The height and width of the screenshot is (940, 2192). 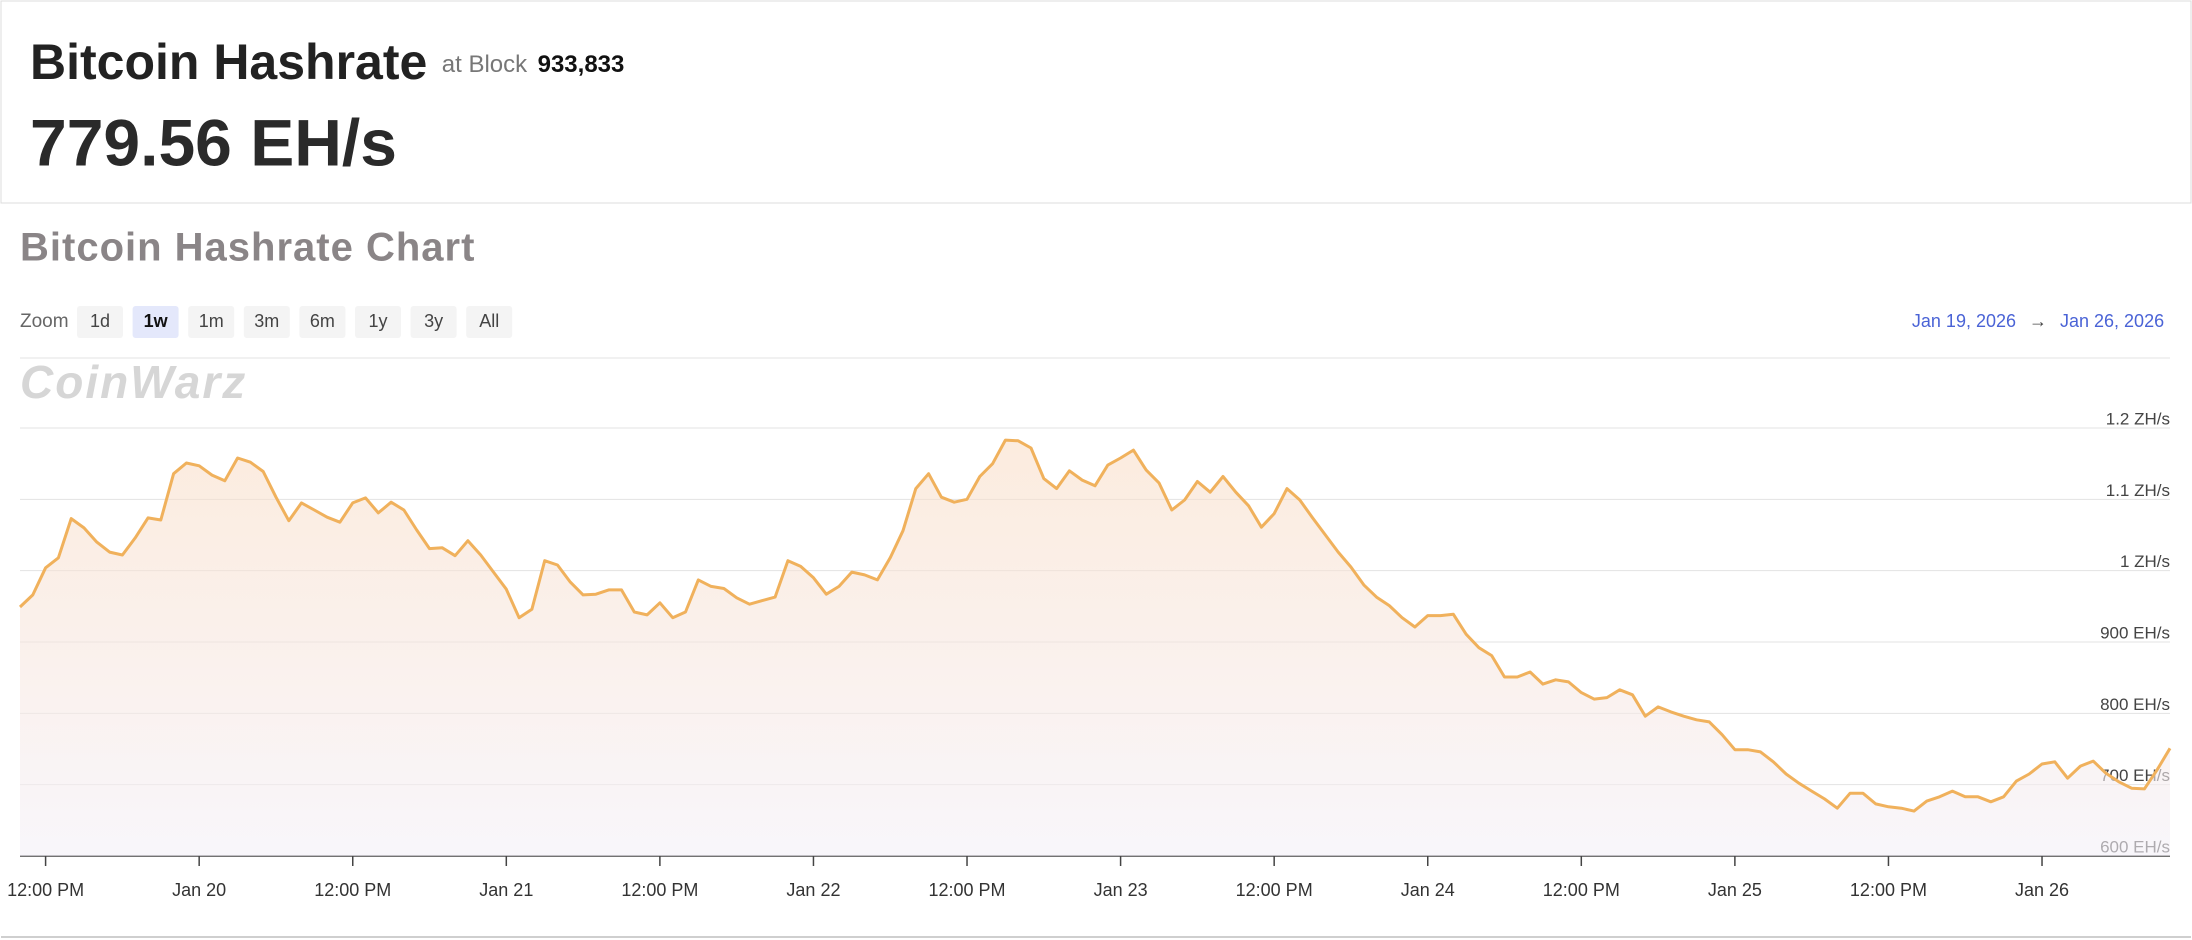 What do you see at coordinates (199, 890) in the screenshot?
I see `x-tick-label: Jan 20` at bounding box center [199, 890].